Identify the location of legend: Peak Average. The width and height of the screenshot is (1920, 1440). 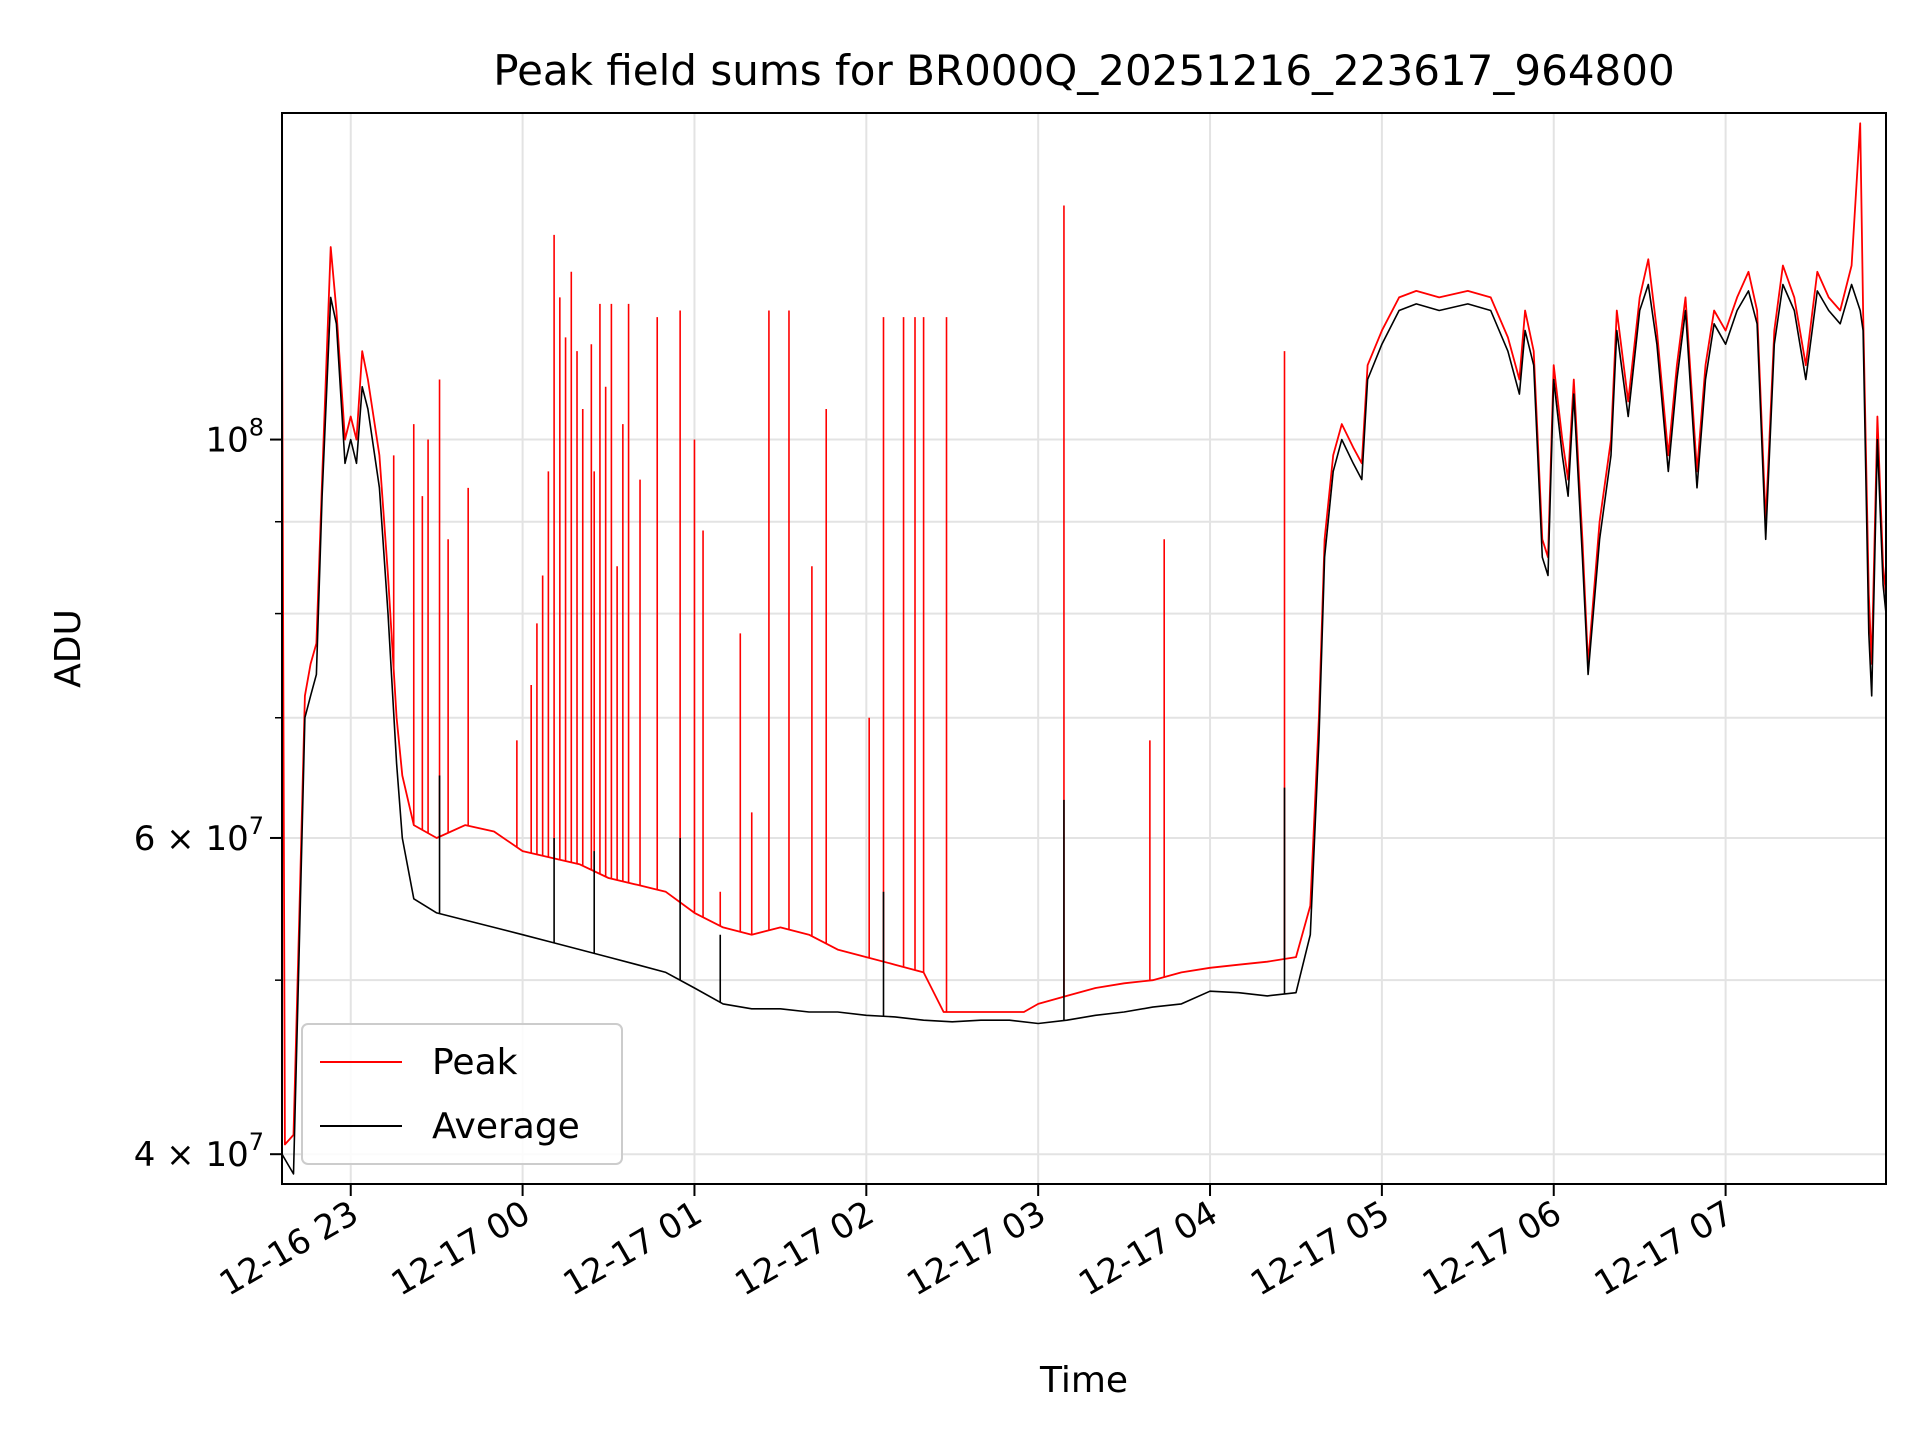
(462, 1094).